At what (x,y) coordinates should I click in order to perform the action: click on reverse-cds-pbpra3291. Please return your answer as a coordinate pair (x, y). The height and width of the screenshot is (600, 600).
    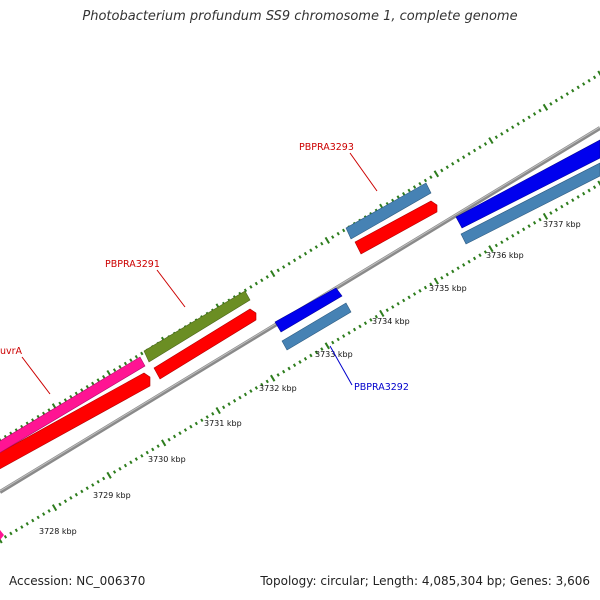
    Looking at the image, I should click on (205, 344).